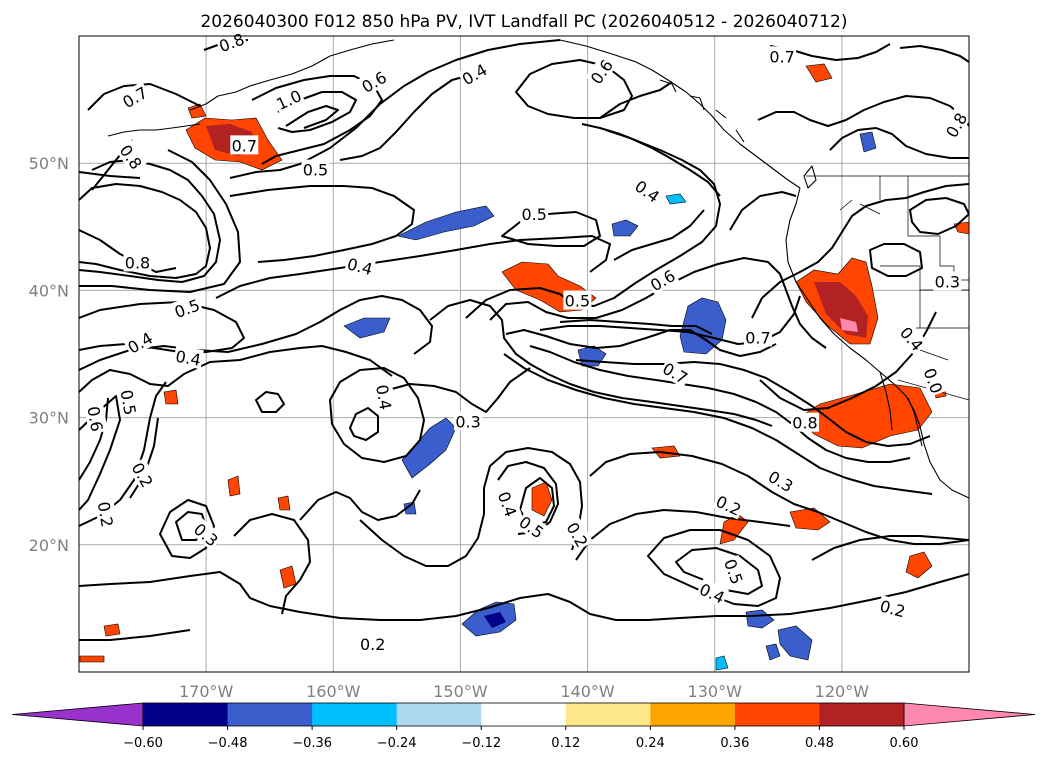 This screenshot has width=1047, height=769. Describe the element at coordinates (288, 99) in the screenshot. I see `contour-label-group: 1.0` at that location.